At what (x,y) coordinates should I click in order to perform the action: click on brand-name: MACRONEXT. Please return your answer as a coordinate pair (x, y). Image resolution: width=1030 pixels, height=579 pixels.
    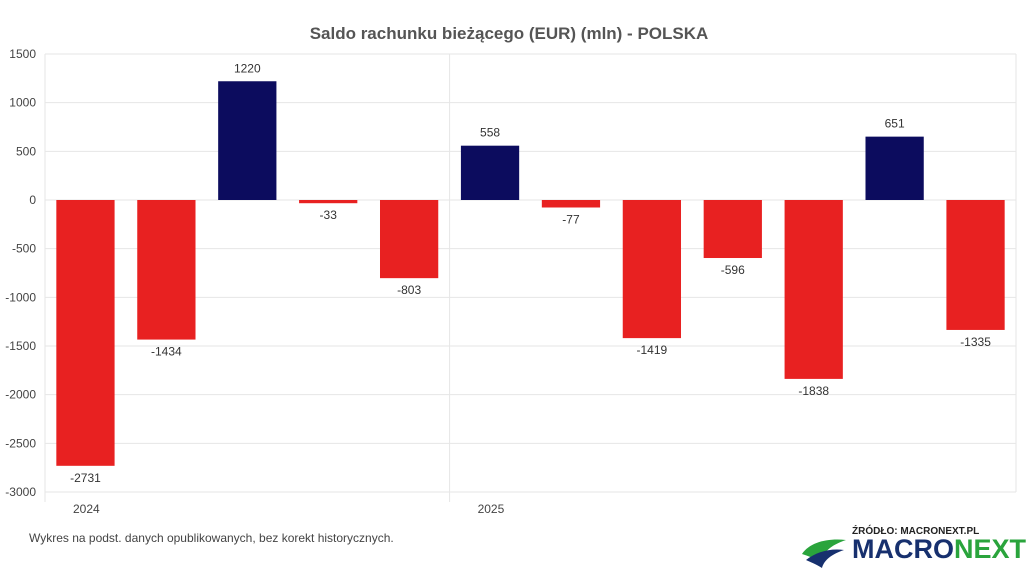
    Looking at the image, I should click on (939, 549).